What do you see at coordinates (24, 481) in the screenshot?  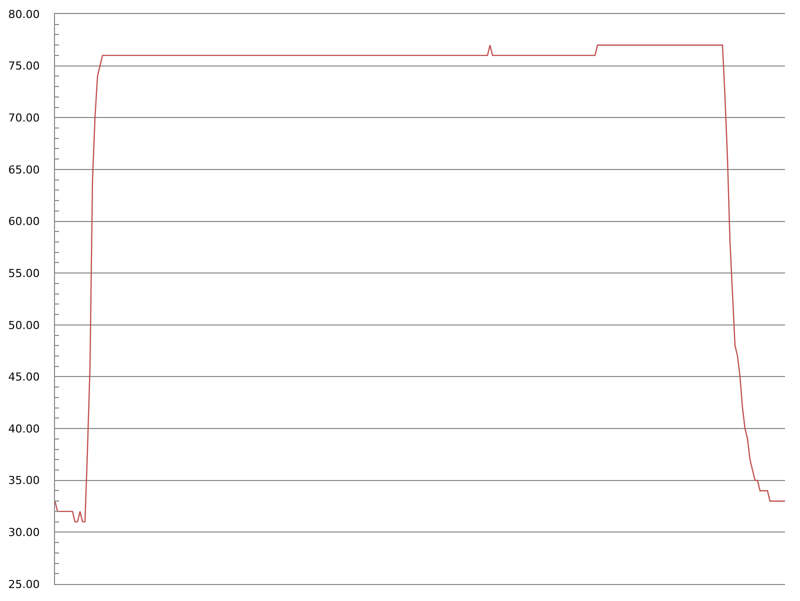 I see `y-tick-label: 35.00` at bounding box center [24, 481].